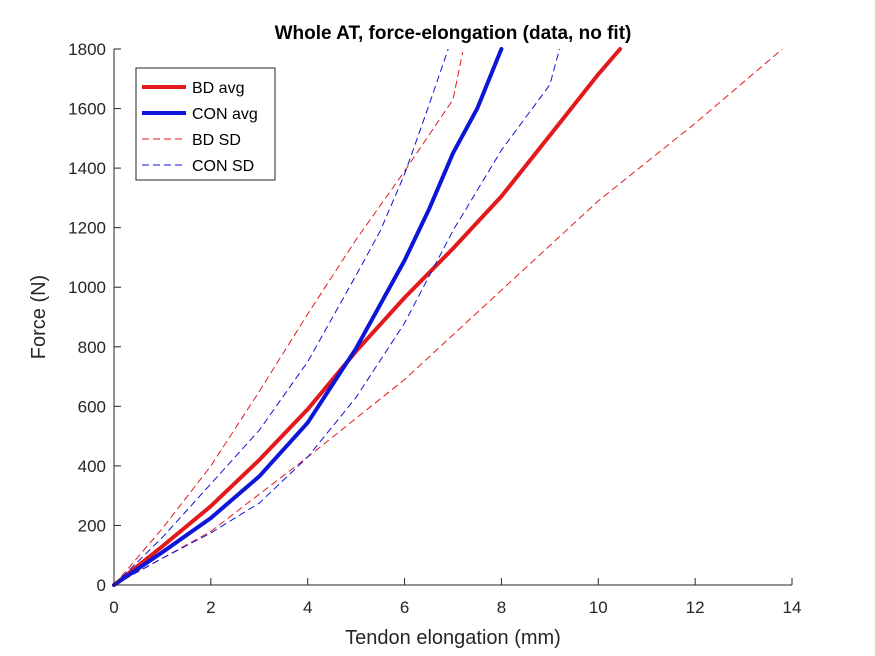 The width and height of the screenshot is (875, 656). What do you see at coordinates (92, 525) in the screenshot?
I see `y-tick-label: 200` at bounding box center [92, 525].